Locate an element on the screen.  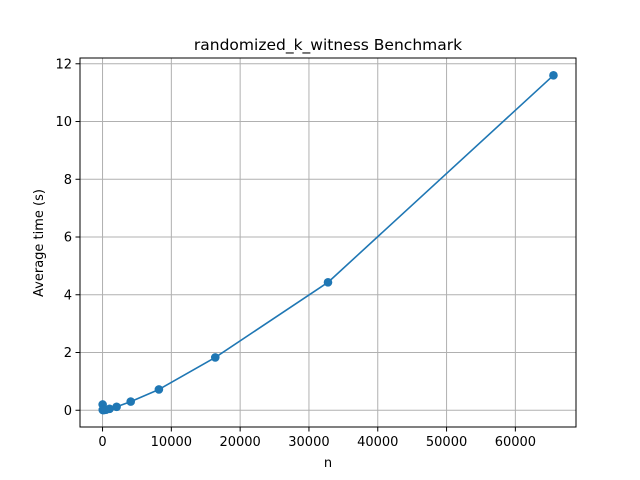
y-axis-label: Average time (s) is located at coordinates (39, 243).